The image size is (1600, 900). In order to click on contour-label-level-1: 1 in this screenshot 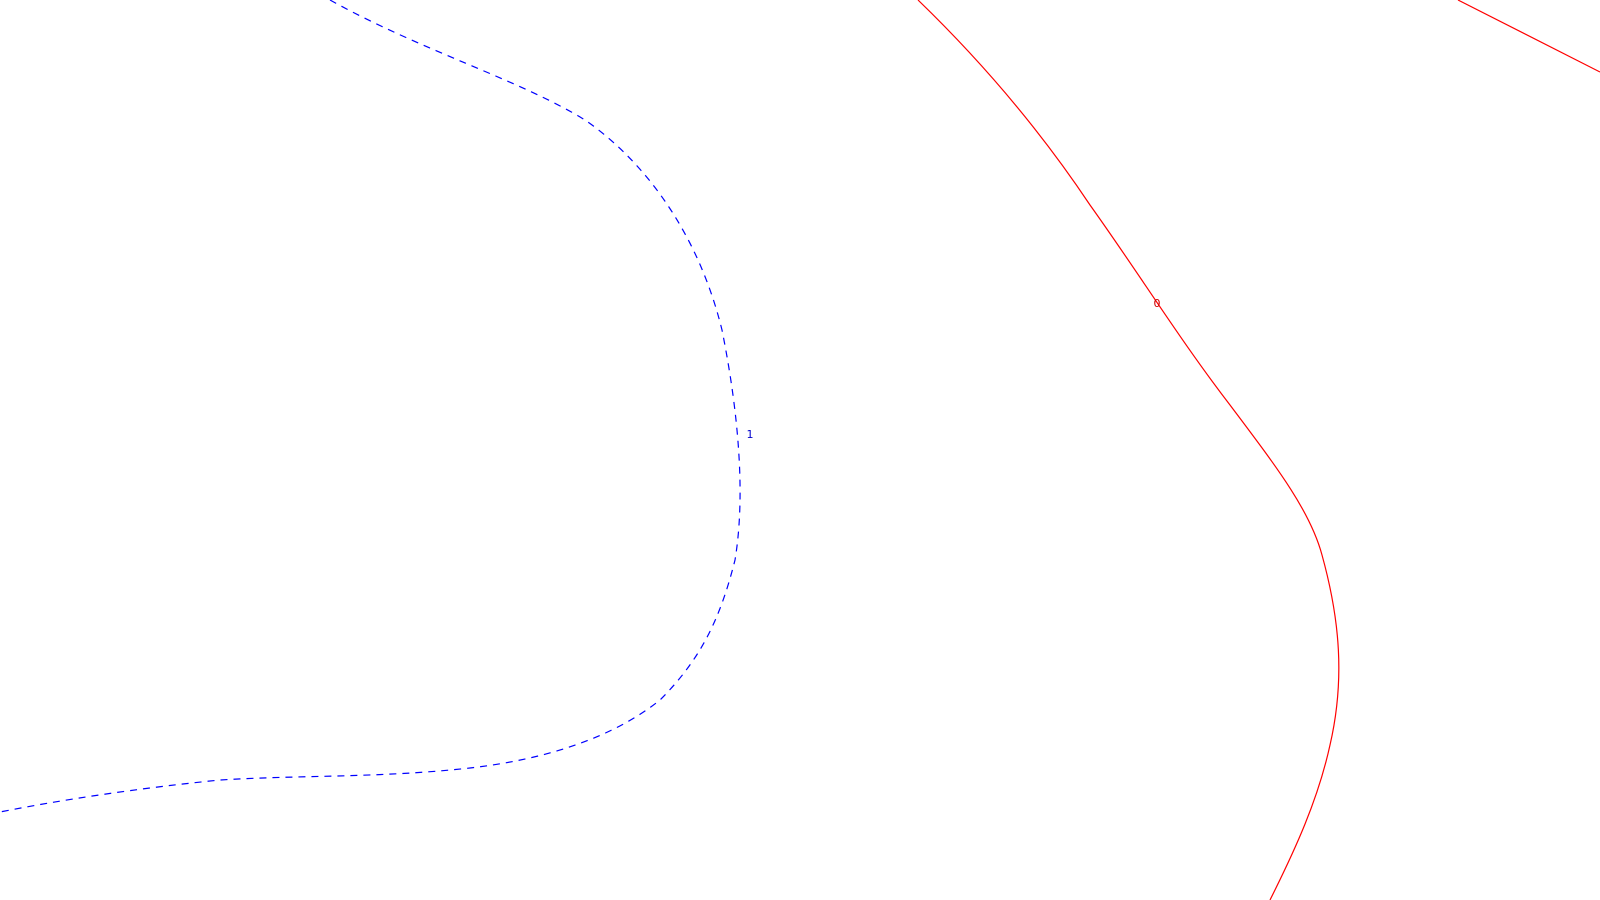, I will do `click(750, 434)`.